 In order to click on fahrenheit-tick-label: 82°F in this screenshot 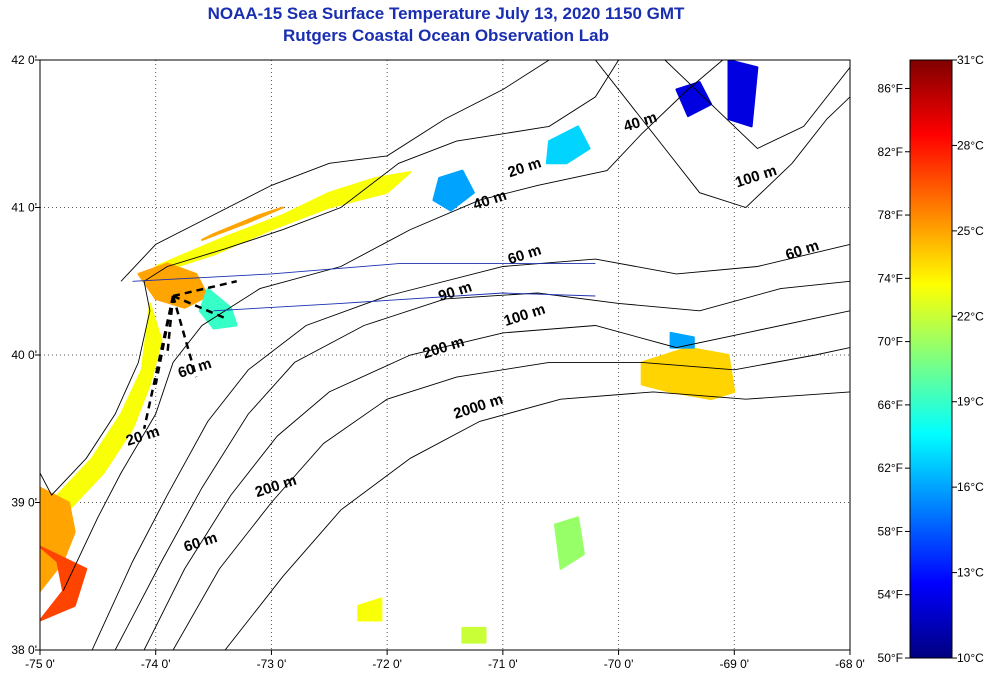, I will do `click(890, 152)`.